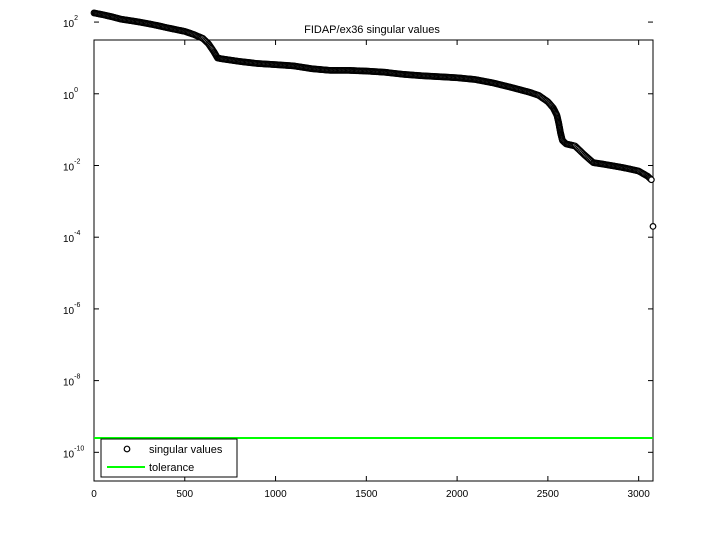 The height and width of the screenshot is (540, 720). I want to click on y-tick-label: 10², so click(70, 22).